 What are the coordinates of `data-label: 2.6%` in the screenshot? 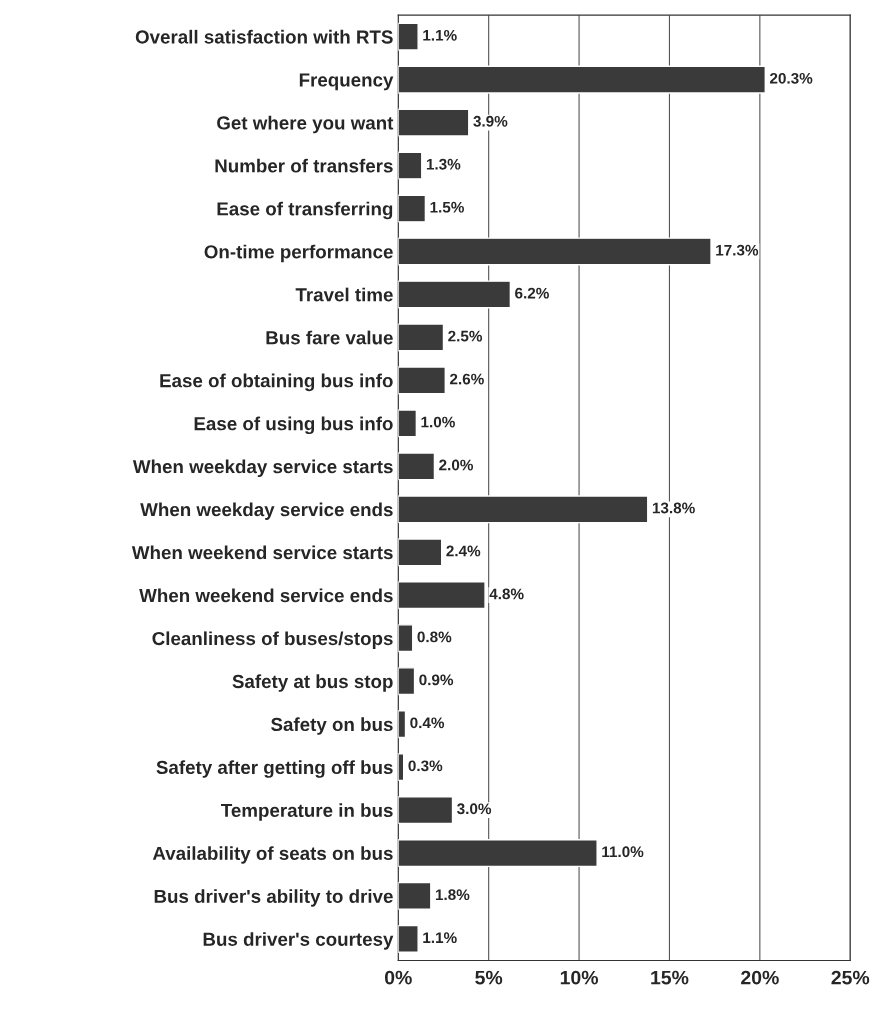 It's located at (466, 379).